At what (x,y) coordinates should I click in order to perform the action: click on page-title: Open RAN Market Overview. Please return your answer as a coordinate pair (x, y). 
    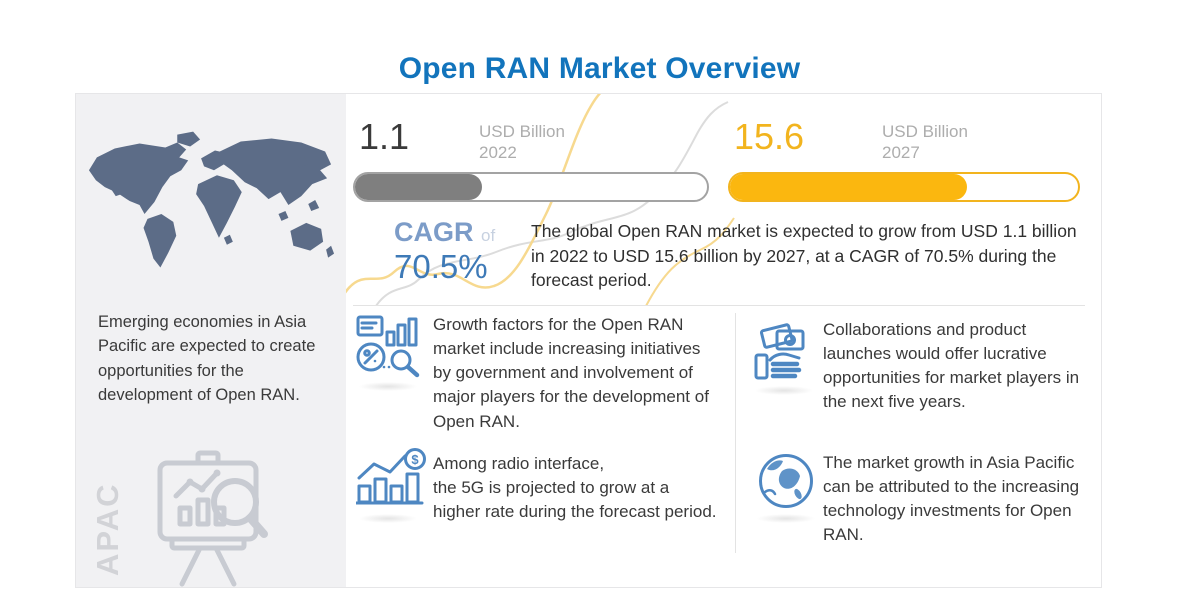
    Looking at the image, I should click on (599, 68).